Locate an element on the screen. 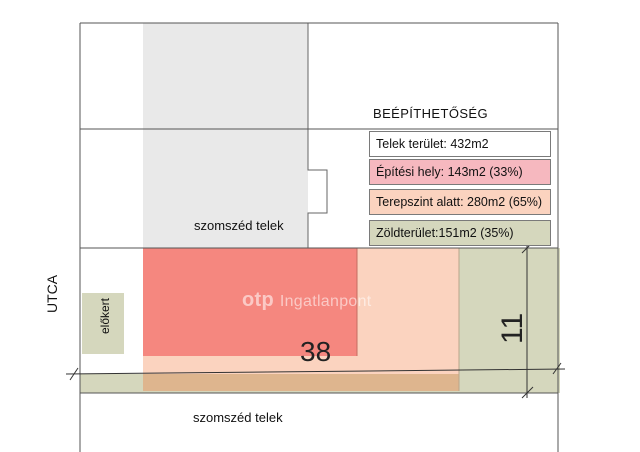 The image size is (640, 452). green-area-front is located at coordinates (103, 323).